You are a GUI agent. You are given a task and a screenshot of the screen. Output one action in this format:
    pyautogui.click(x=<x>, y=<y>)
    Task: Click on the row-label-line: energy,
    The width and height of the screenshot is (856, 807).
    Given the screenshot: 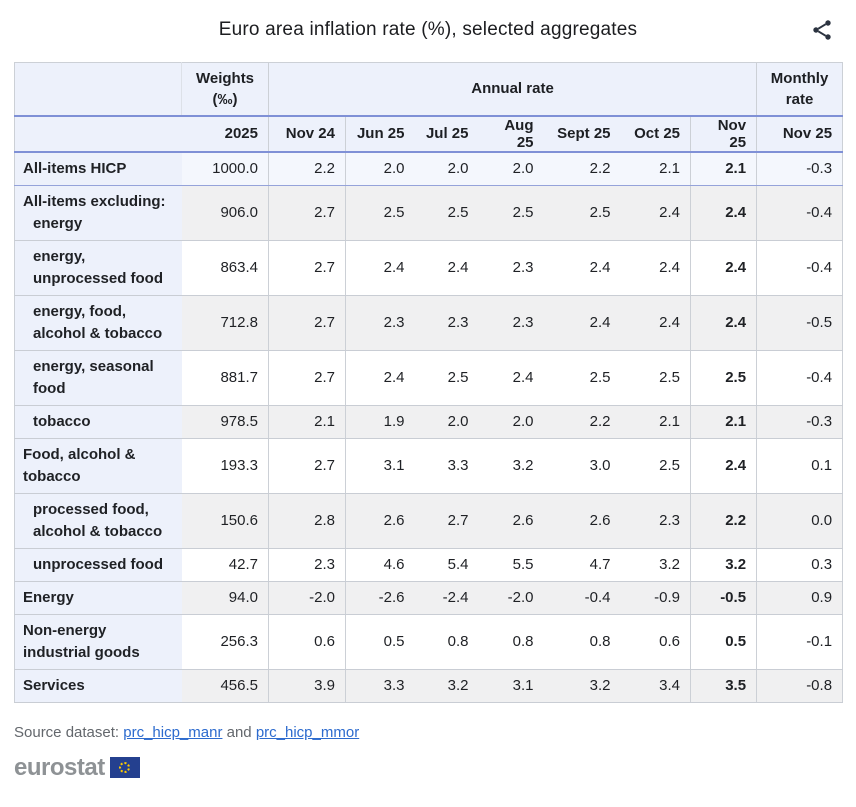 What is the action you would take?
    pyautogui.click(x=59, y=256)
    